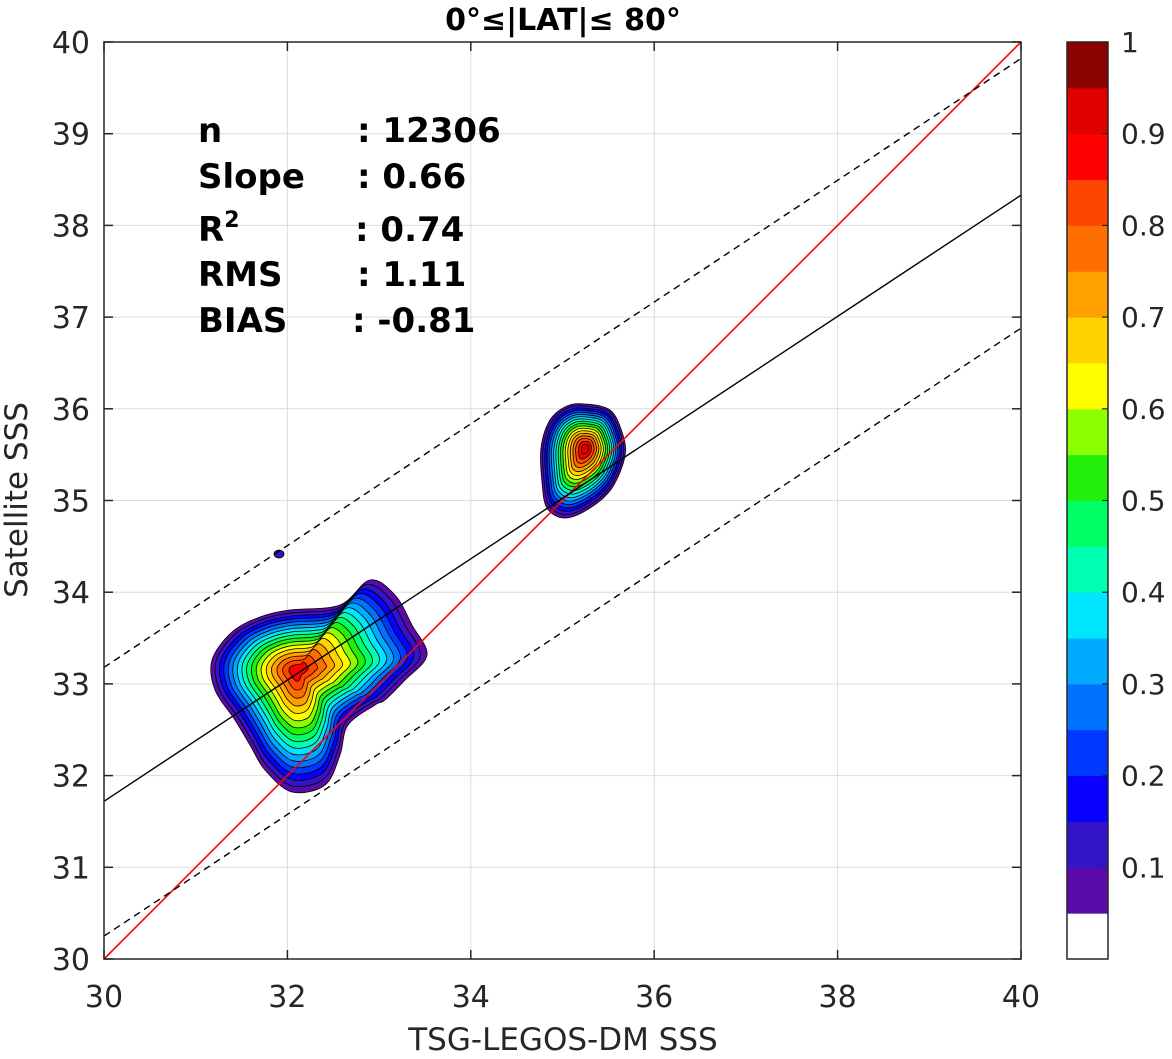  I want to click on y-tick-label: 31, so click(71, 868).